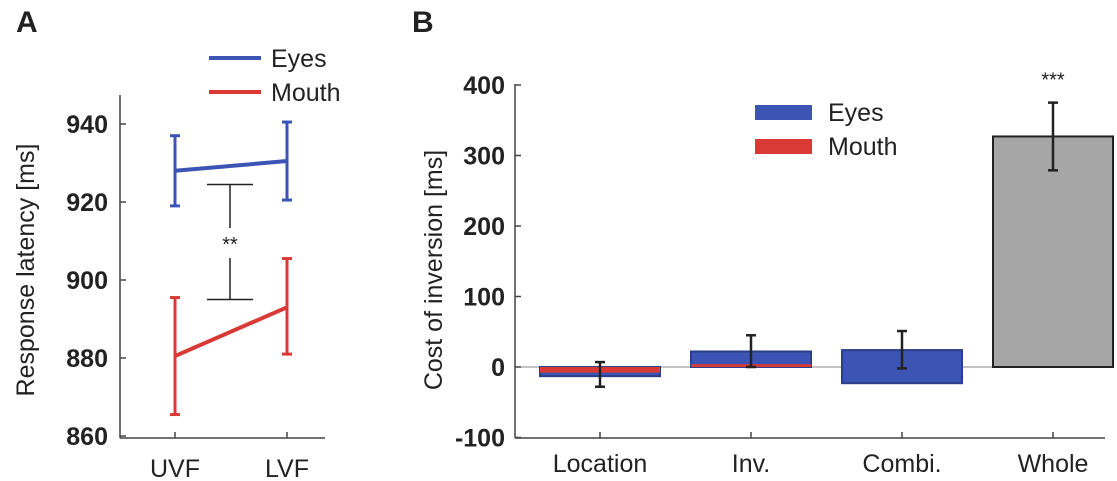 This screenshot has height=481, width=1117. I want to click on panel-a-label: A, so click(27, 22).